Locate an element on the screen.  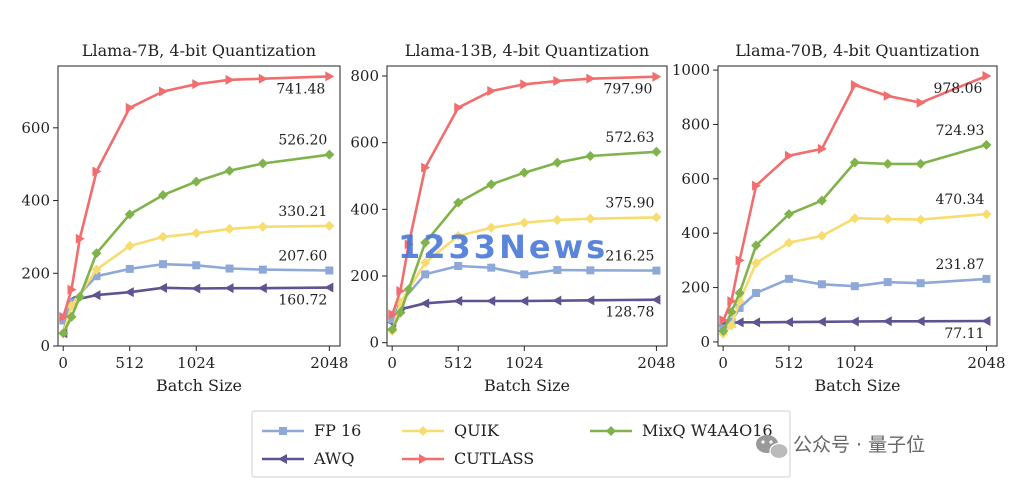
data-label-mixq-w4a4o16: 572.63 is located at coordinates (629, 138).